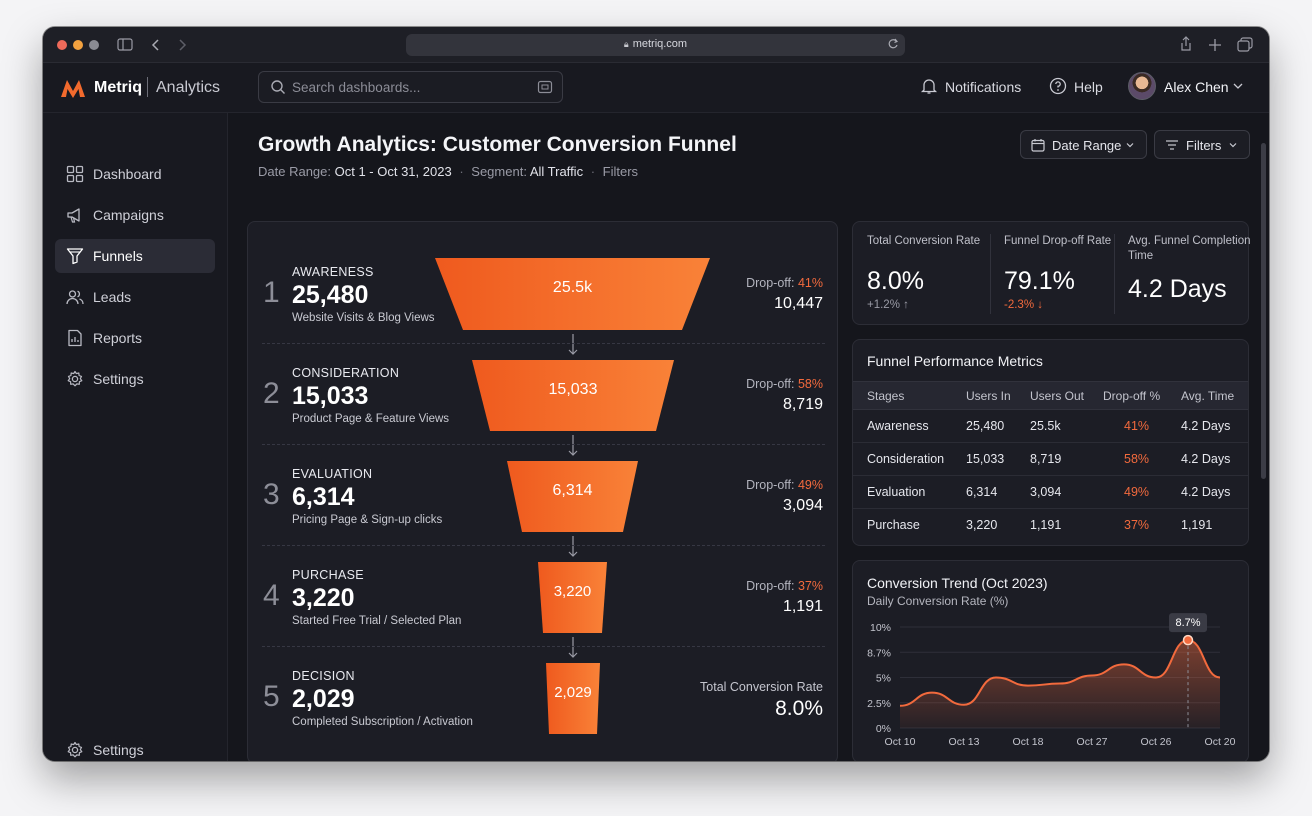  Describe the element at coordinates (1132, 396) in the screenshot. I see `column-header: Drop-off %` at that location.